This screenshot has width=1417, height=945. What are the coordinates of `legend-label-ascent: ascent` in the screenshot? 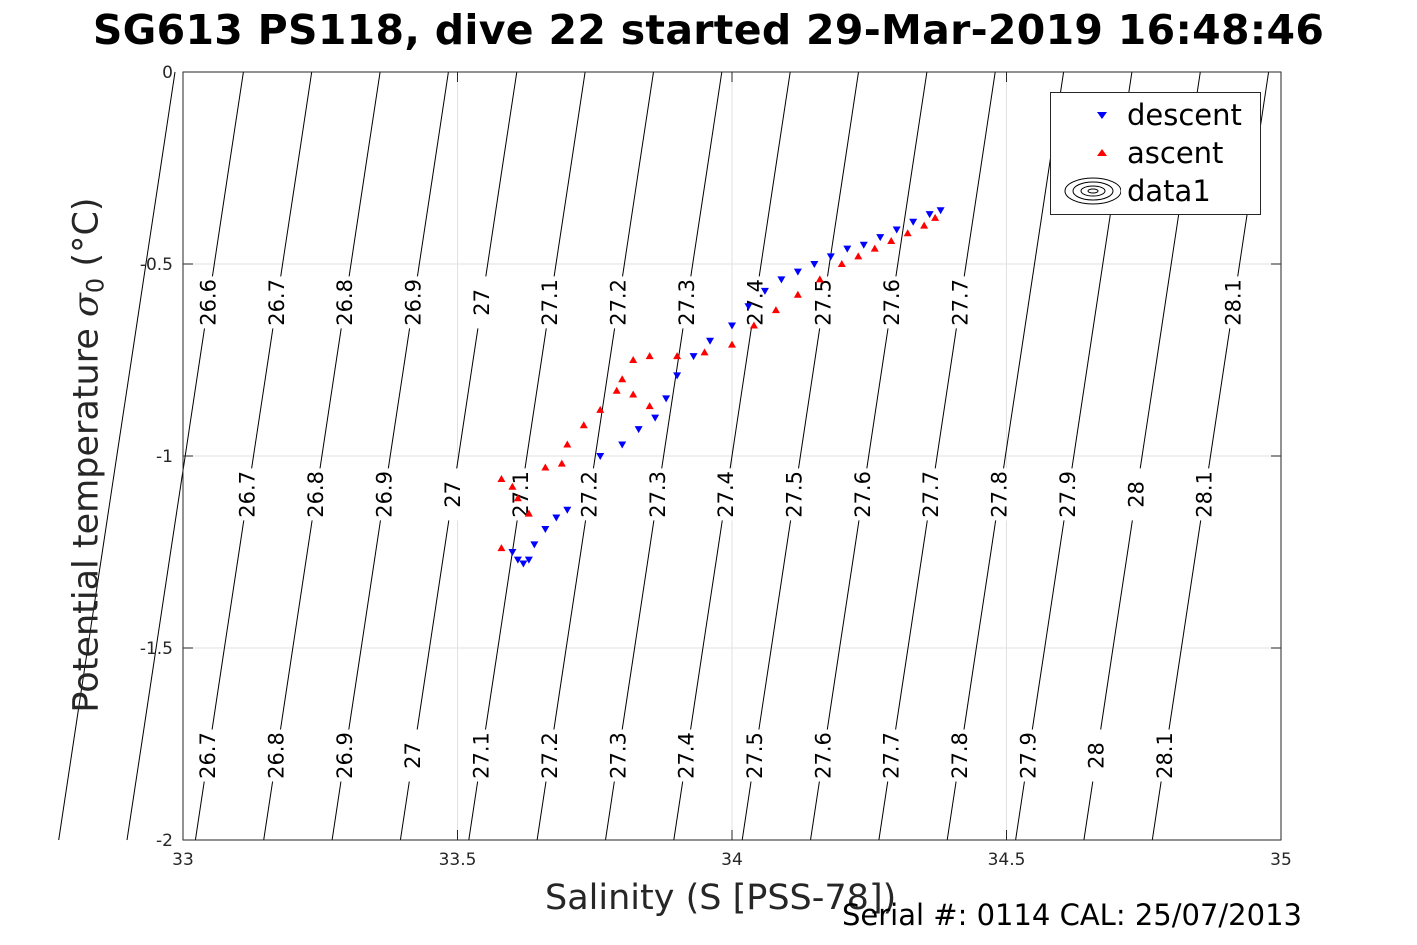 It's located at (1175, 153).